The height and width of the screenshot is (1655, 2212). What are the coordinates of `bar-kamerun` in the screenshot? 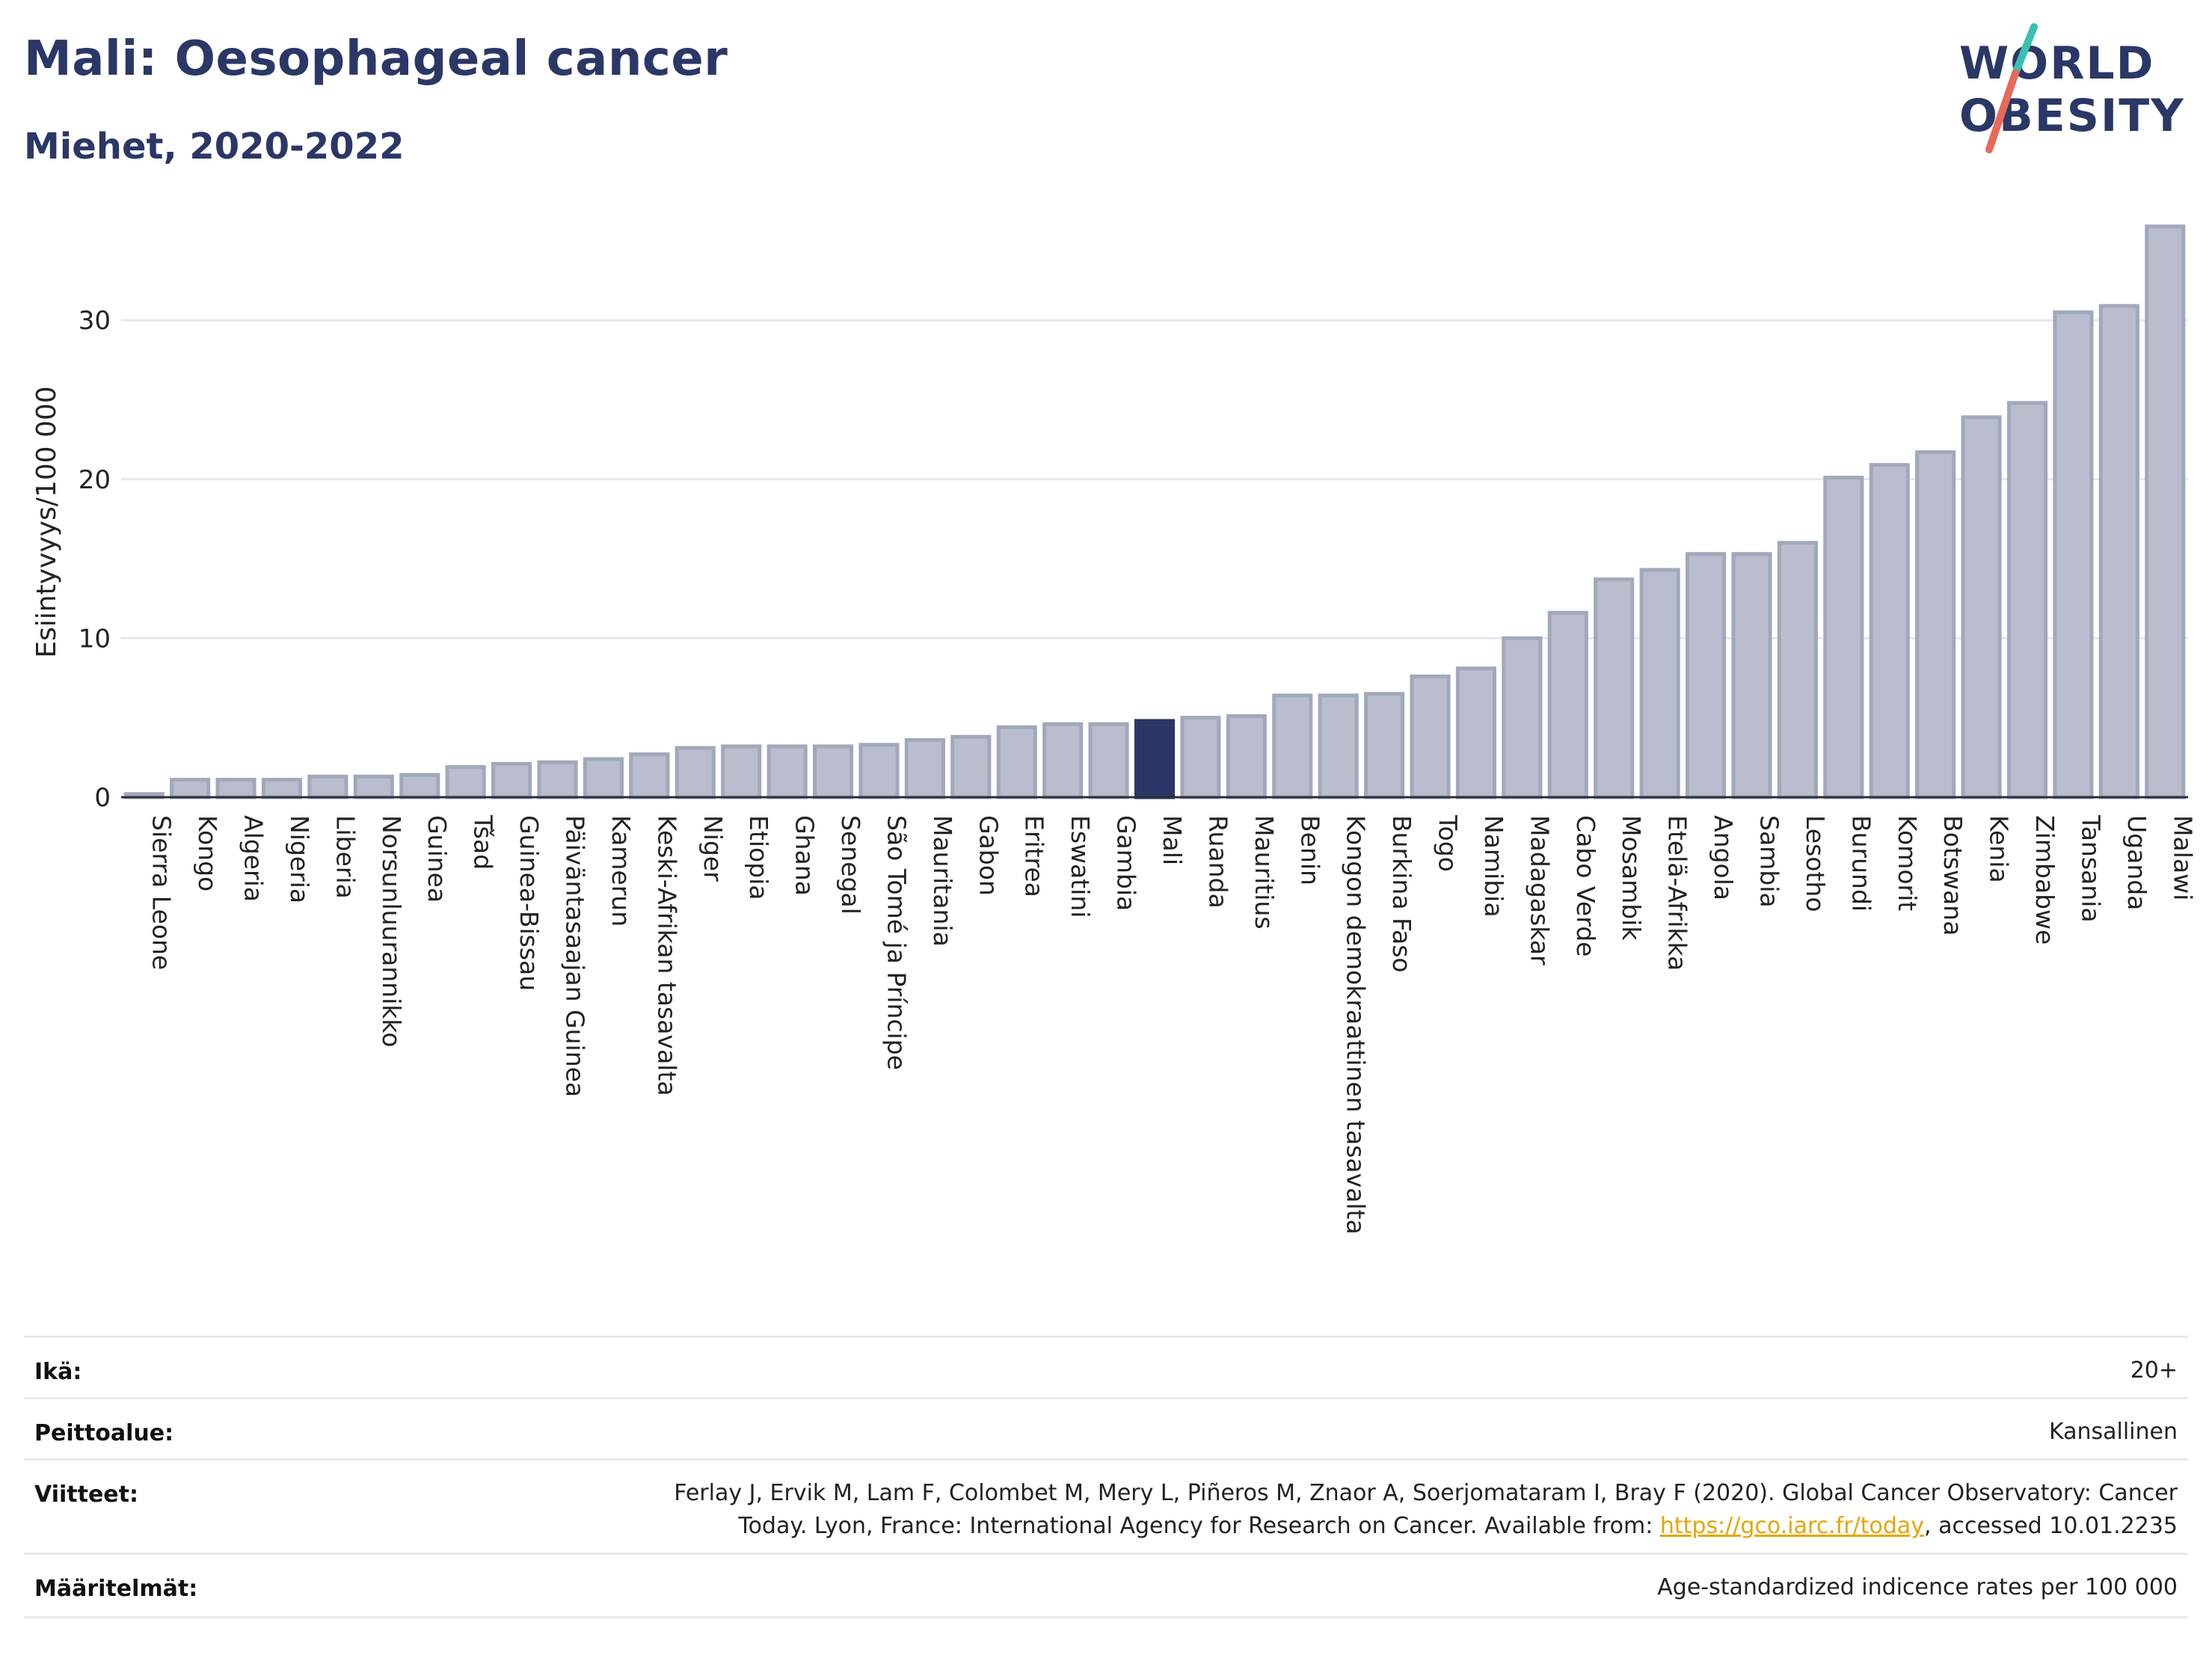 It's located at (603, 778).